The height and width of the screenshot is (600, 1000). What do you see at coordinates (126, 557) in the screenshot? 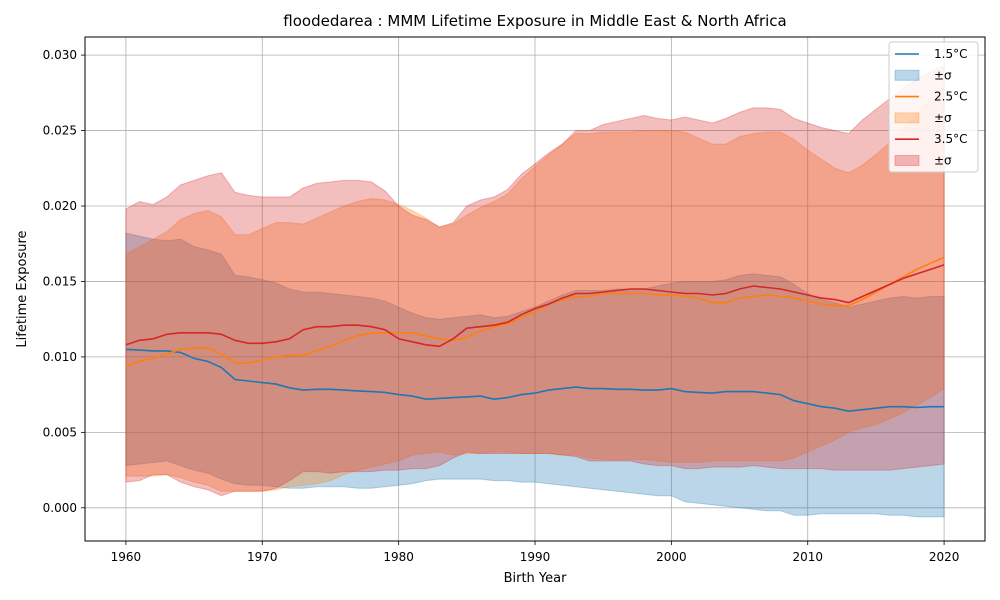
I see `x-tick-label: 1960` at bounding box center [126, 557].